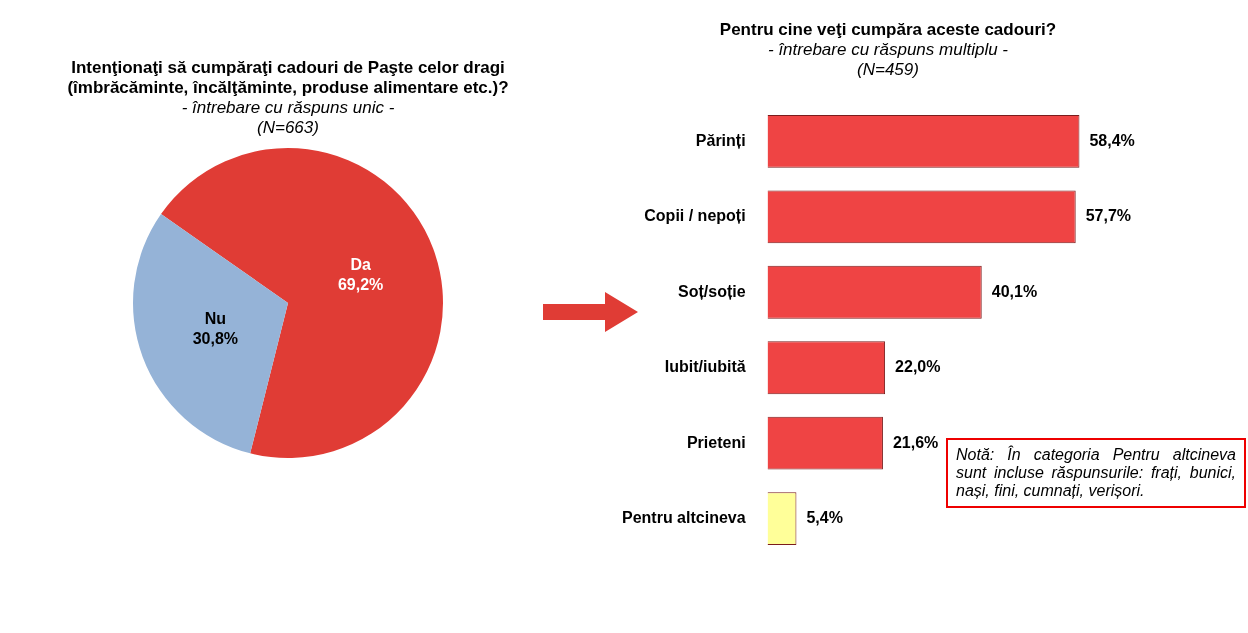 This screenshot has width=1248, height=633. What do you see at coordinates (215, 339) in the screenshot?
I see `data-label: 30,8%` at bounding box center [215, 339].